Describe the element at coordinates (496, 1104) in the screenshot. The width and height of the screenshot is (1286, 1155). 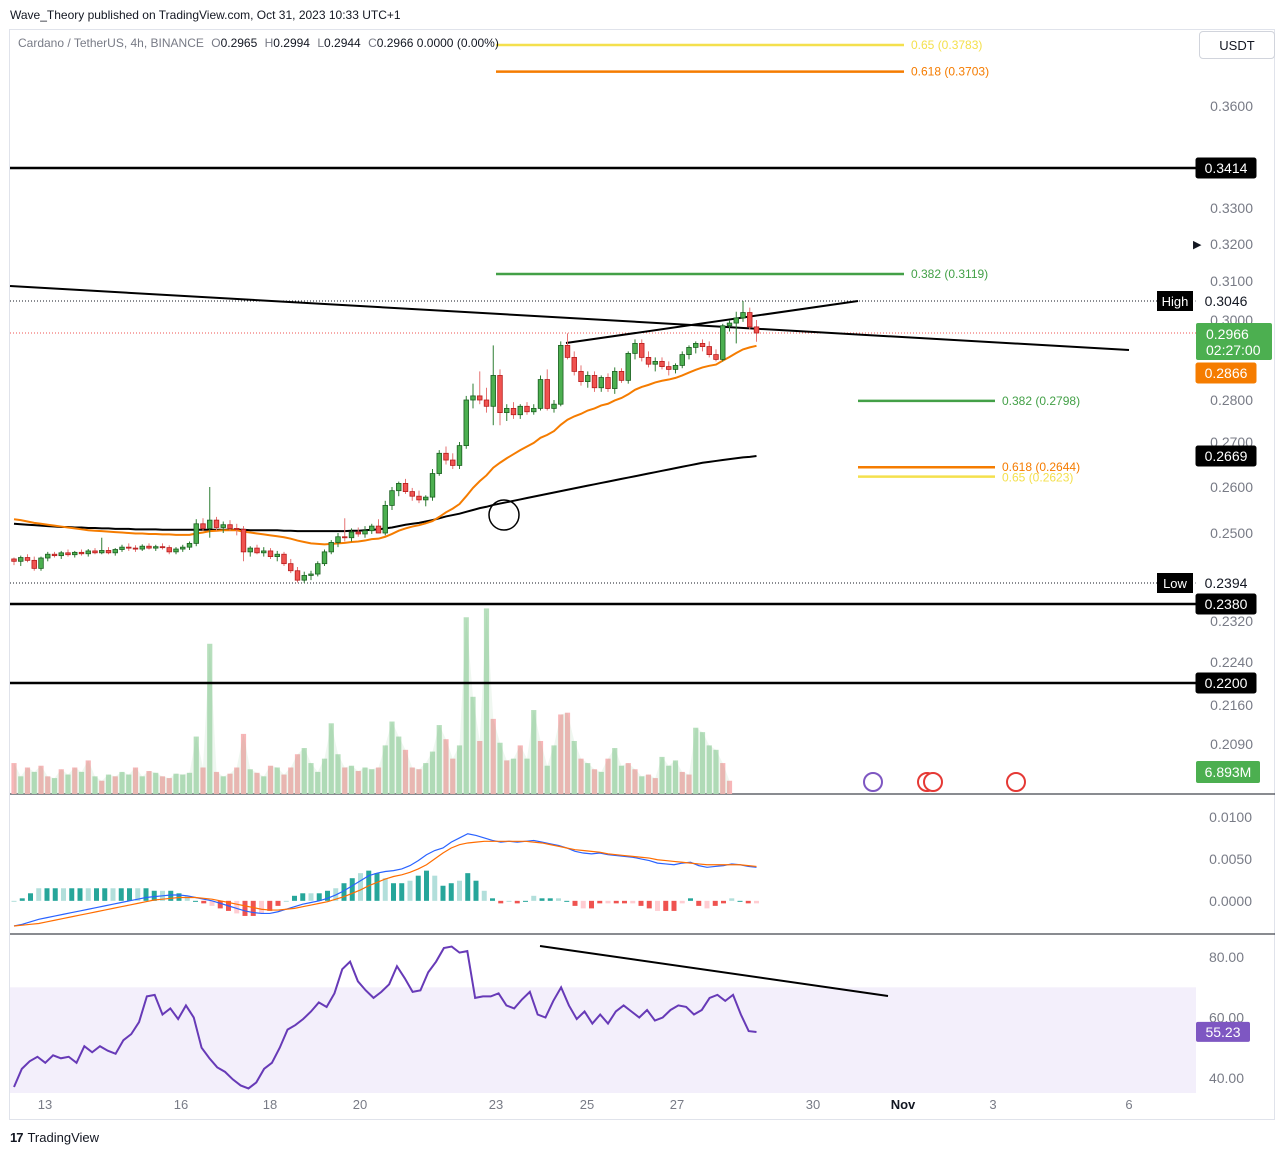
I see `time-tick-label: 23` at that location.